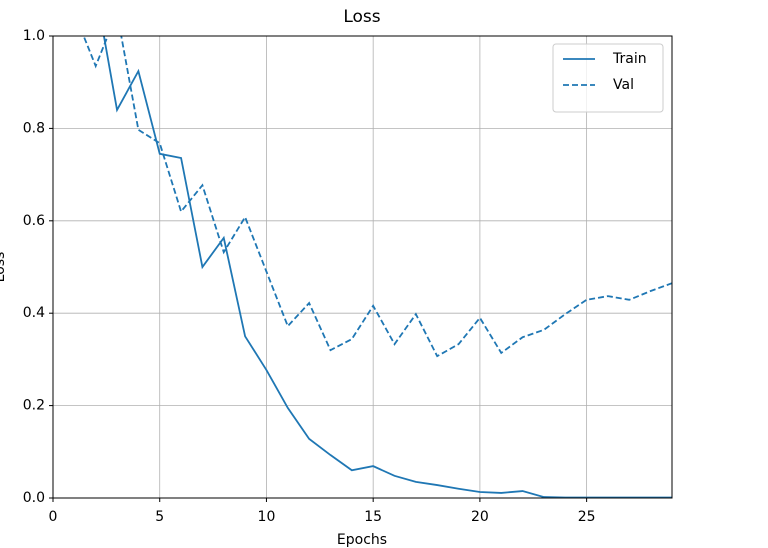 This screenshot has width=768, height=548. Describe the element at coordinates (267, 517) in the screenshot. I see `x-tick-label: 10` at that location.